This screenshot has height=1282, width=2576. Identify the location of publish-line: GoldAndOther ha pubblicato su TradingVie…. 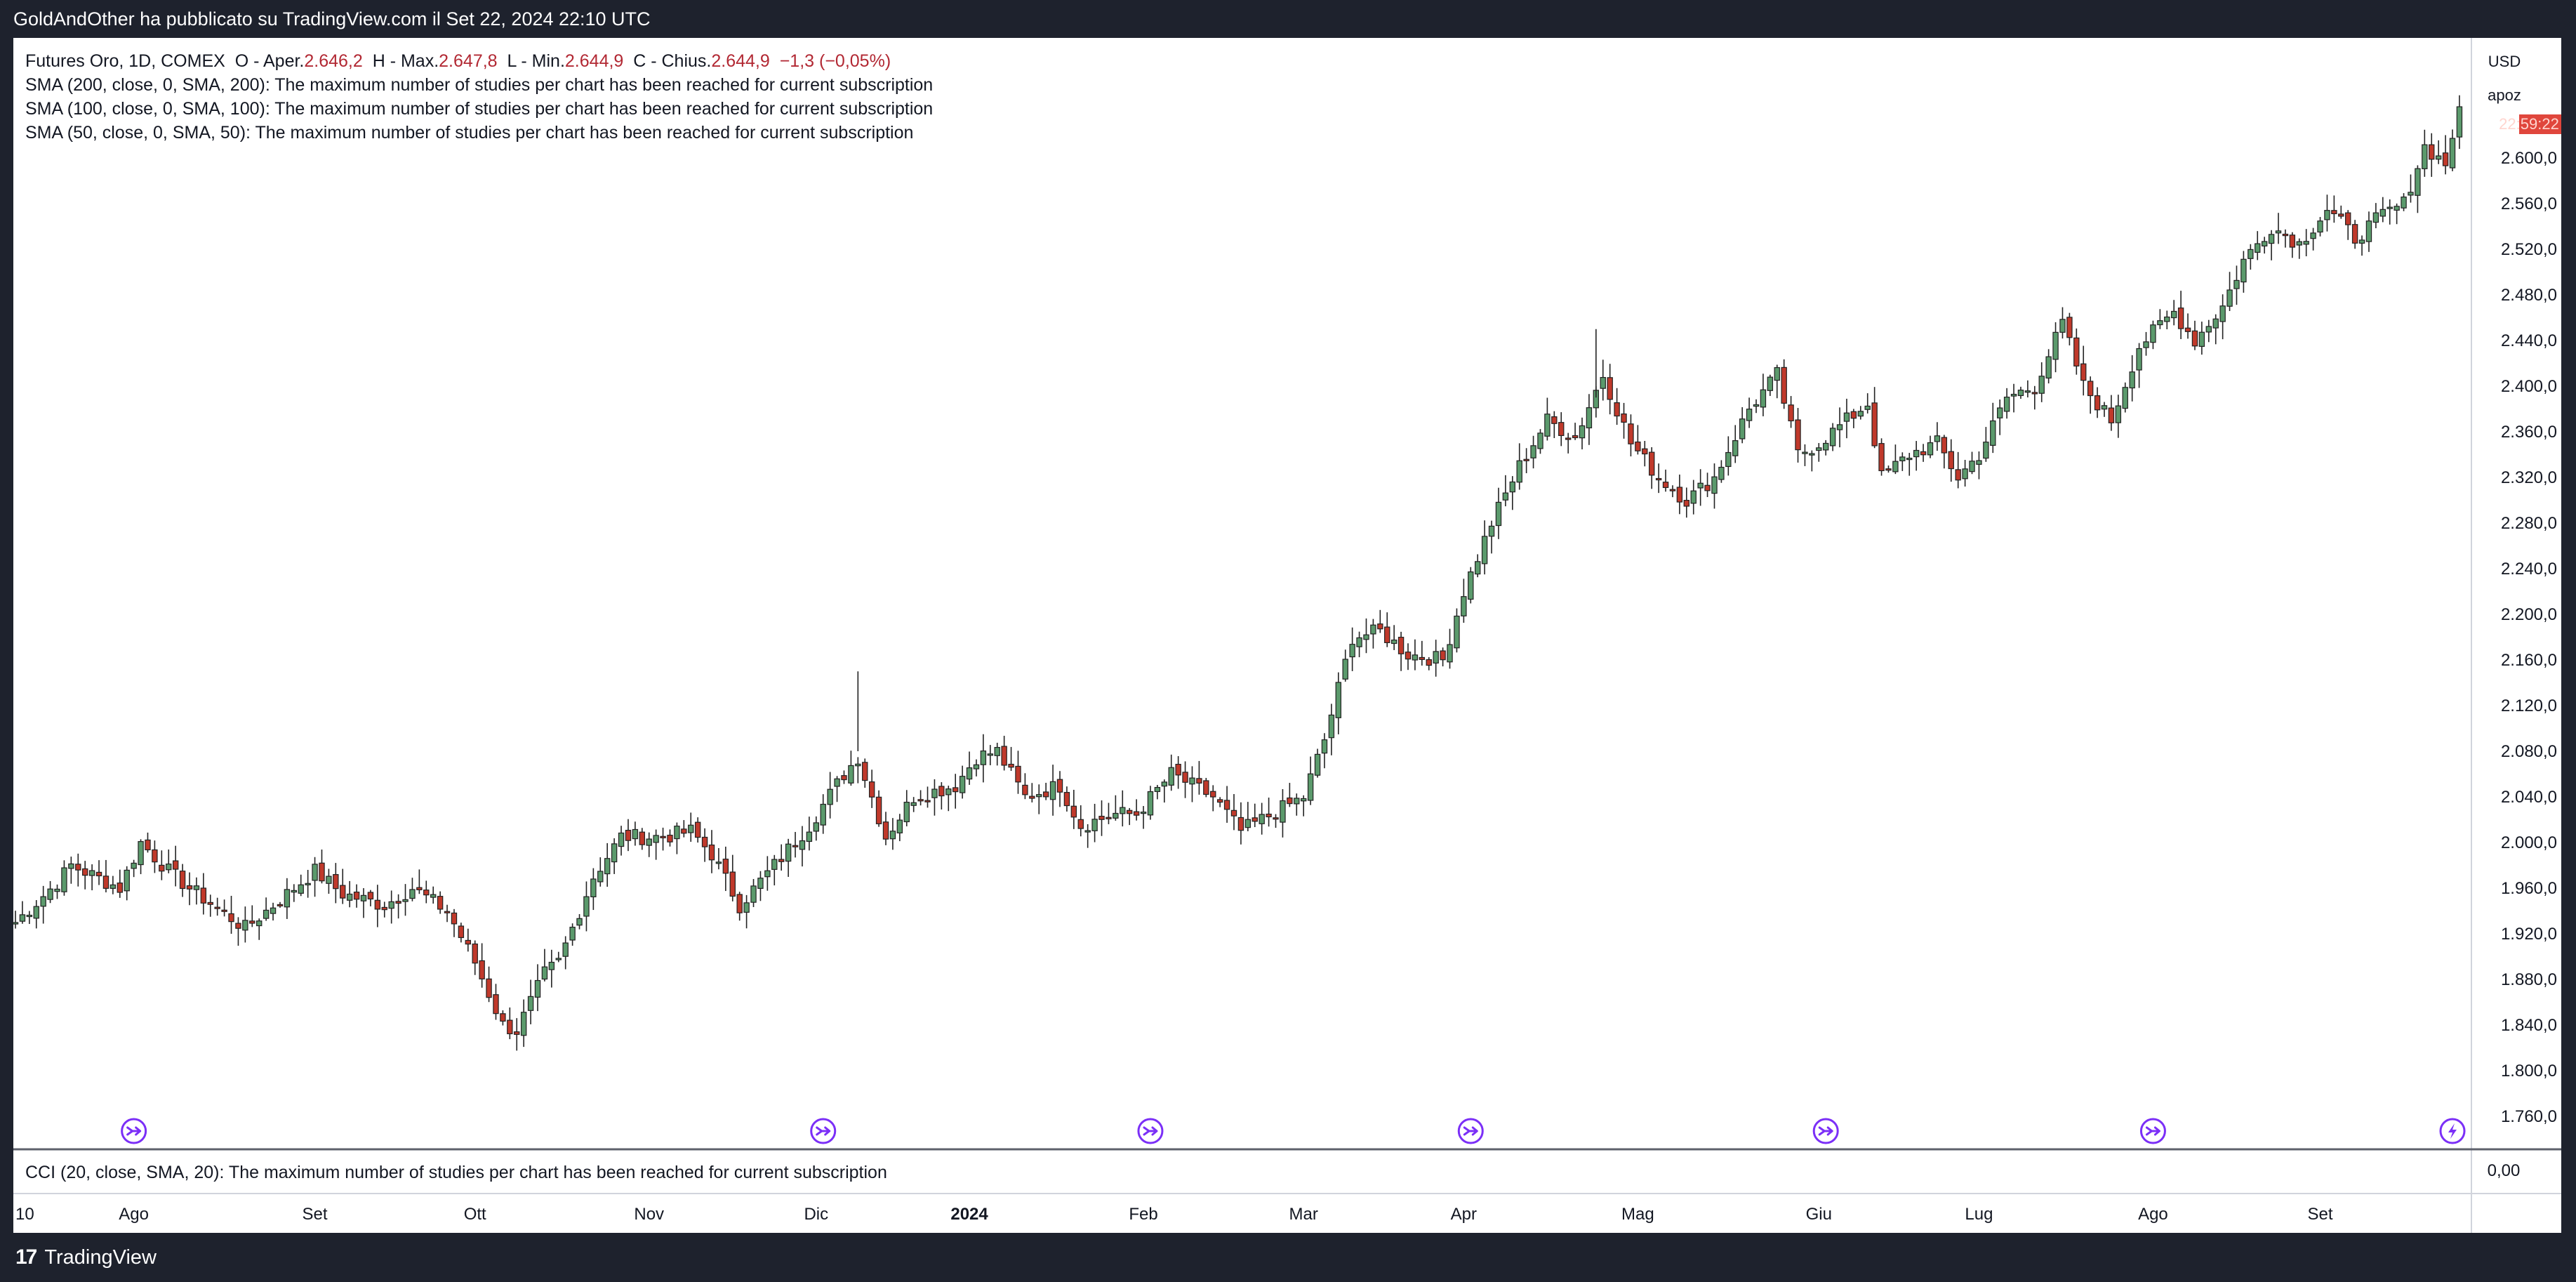
(332, 18).